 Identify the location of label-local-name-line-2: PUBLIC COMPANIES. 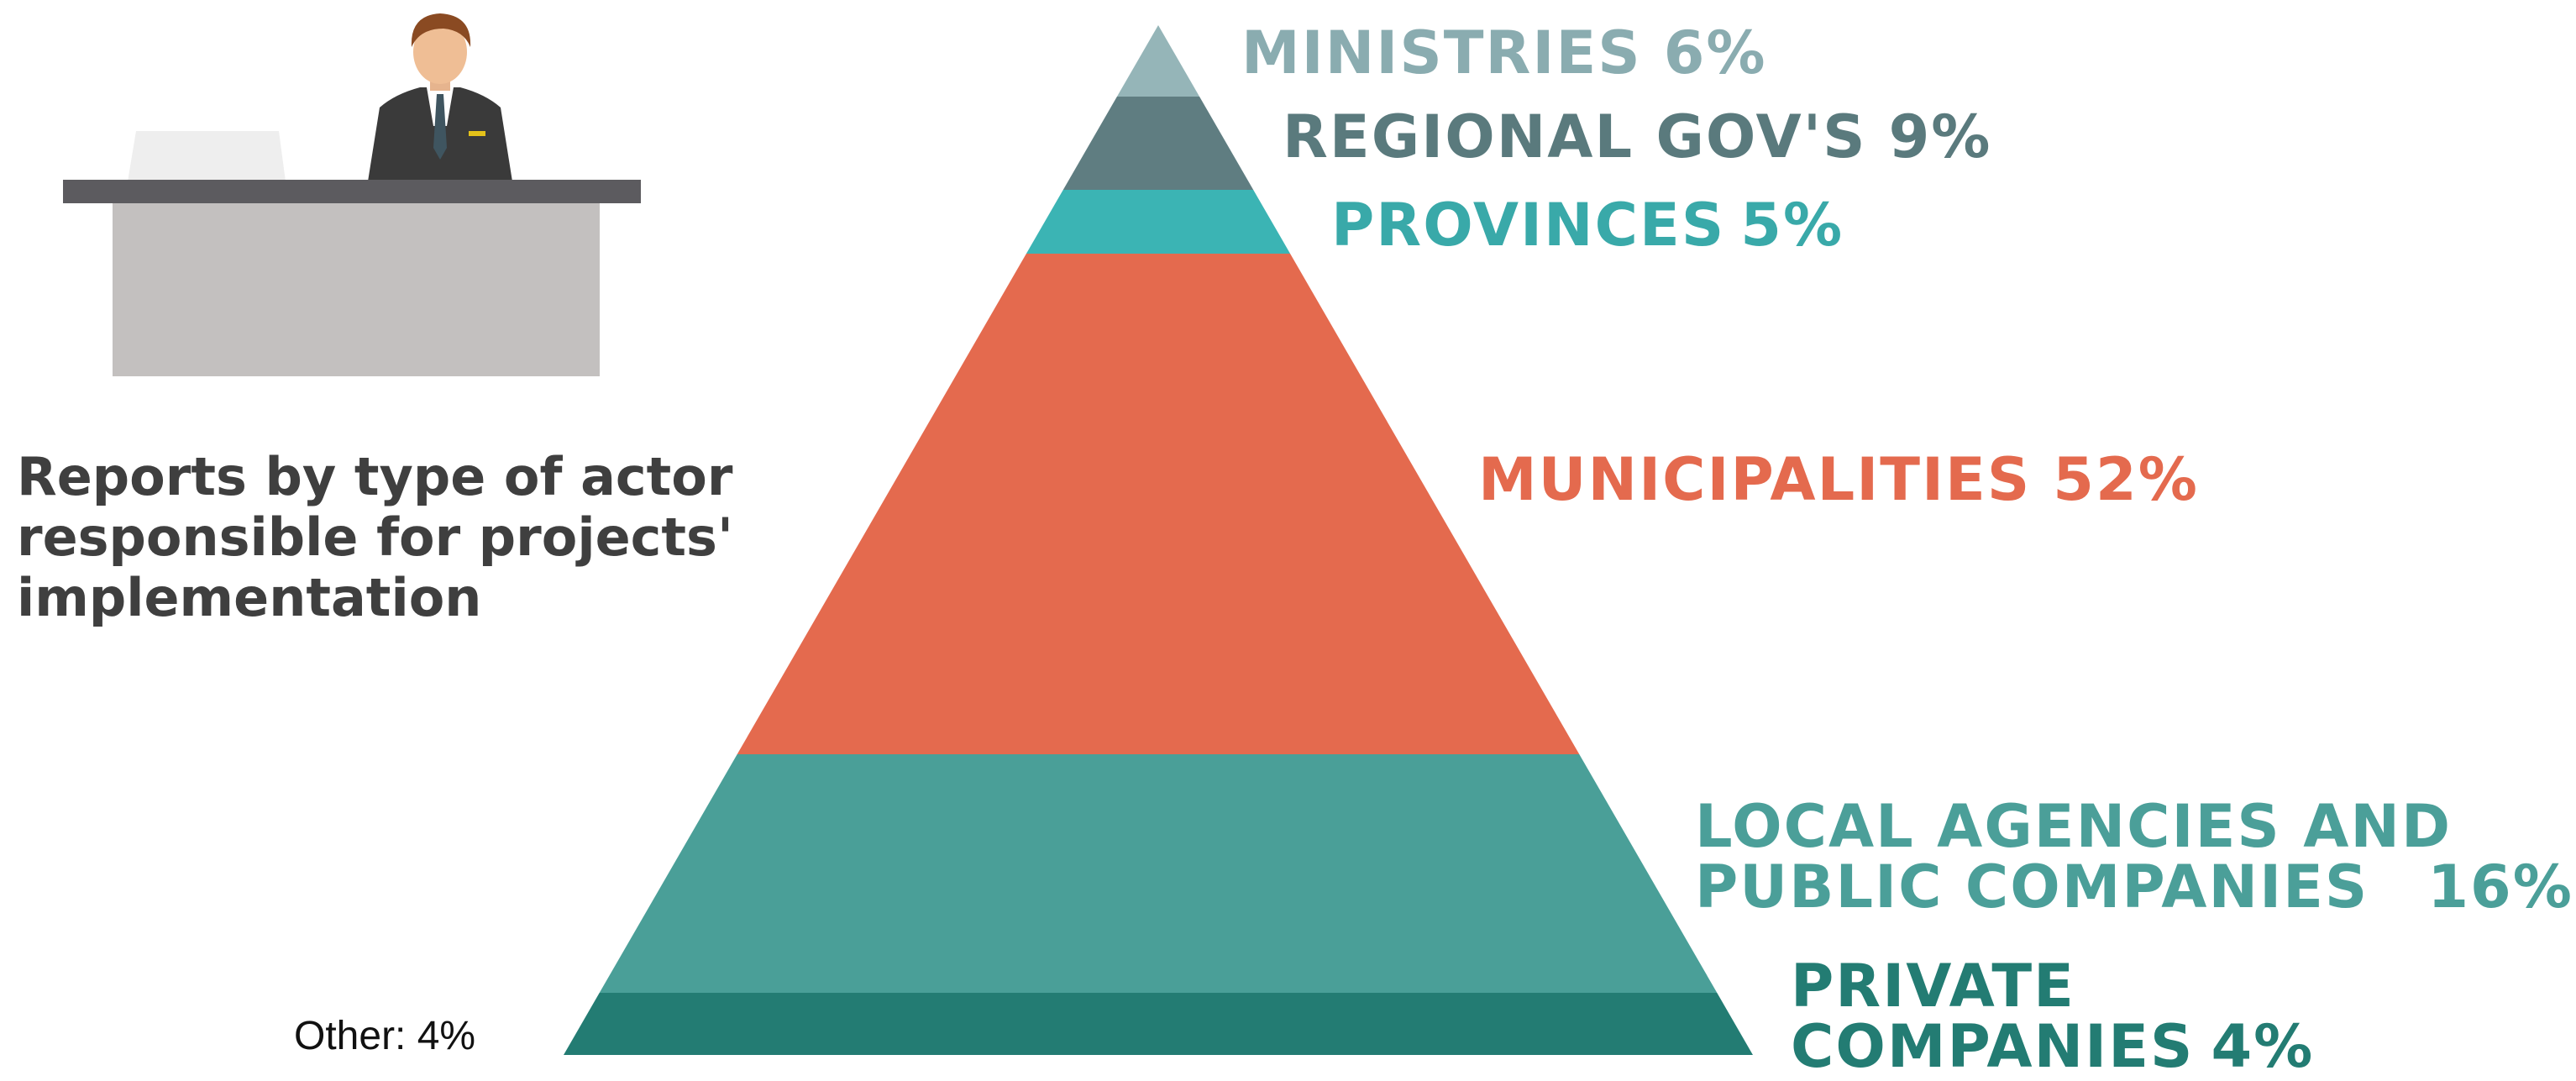
(2032, 887).